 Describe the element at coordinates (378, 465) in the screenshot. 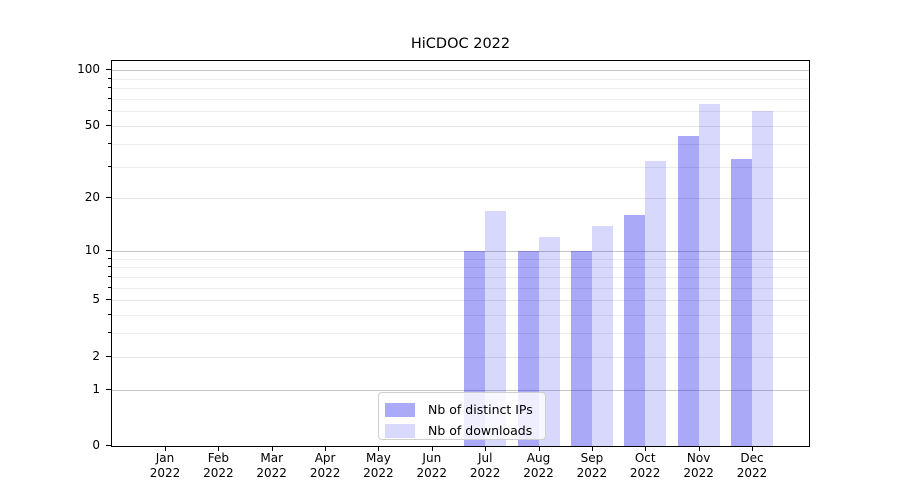

I see `x-tick-label: May 2022` at that location.